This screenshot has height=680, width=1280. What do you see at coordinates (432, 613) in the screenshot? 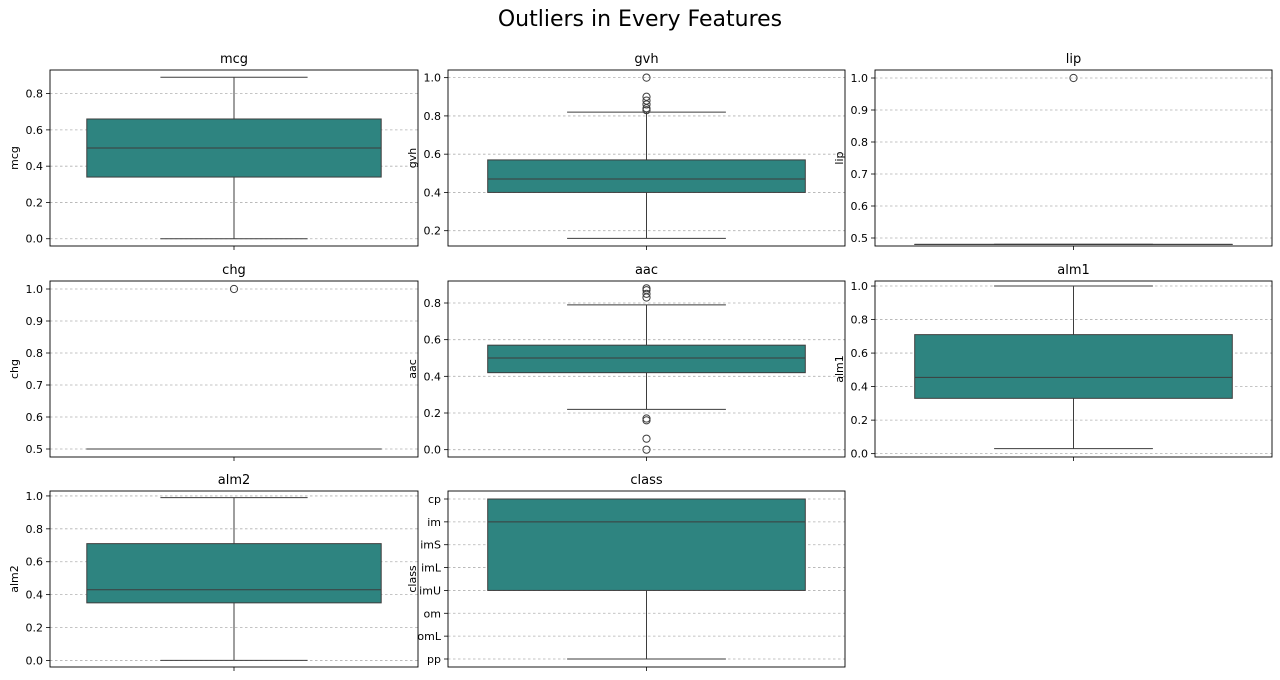
I see `y-tick-label: om` at bounding box center [432, 613].